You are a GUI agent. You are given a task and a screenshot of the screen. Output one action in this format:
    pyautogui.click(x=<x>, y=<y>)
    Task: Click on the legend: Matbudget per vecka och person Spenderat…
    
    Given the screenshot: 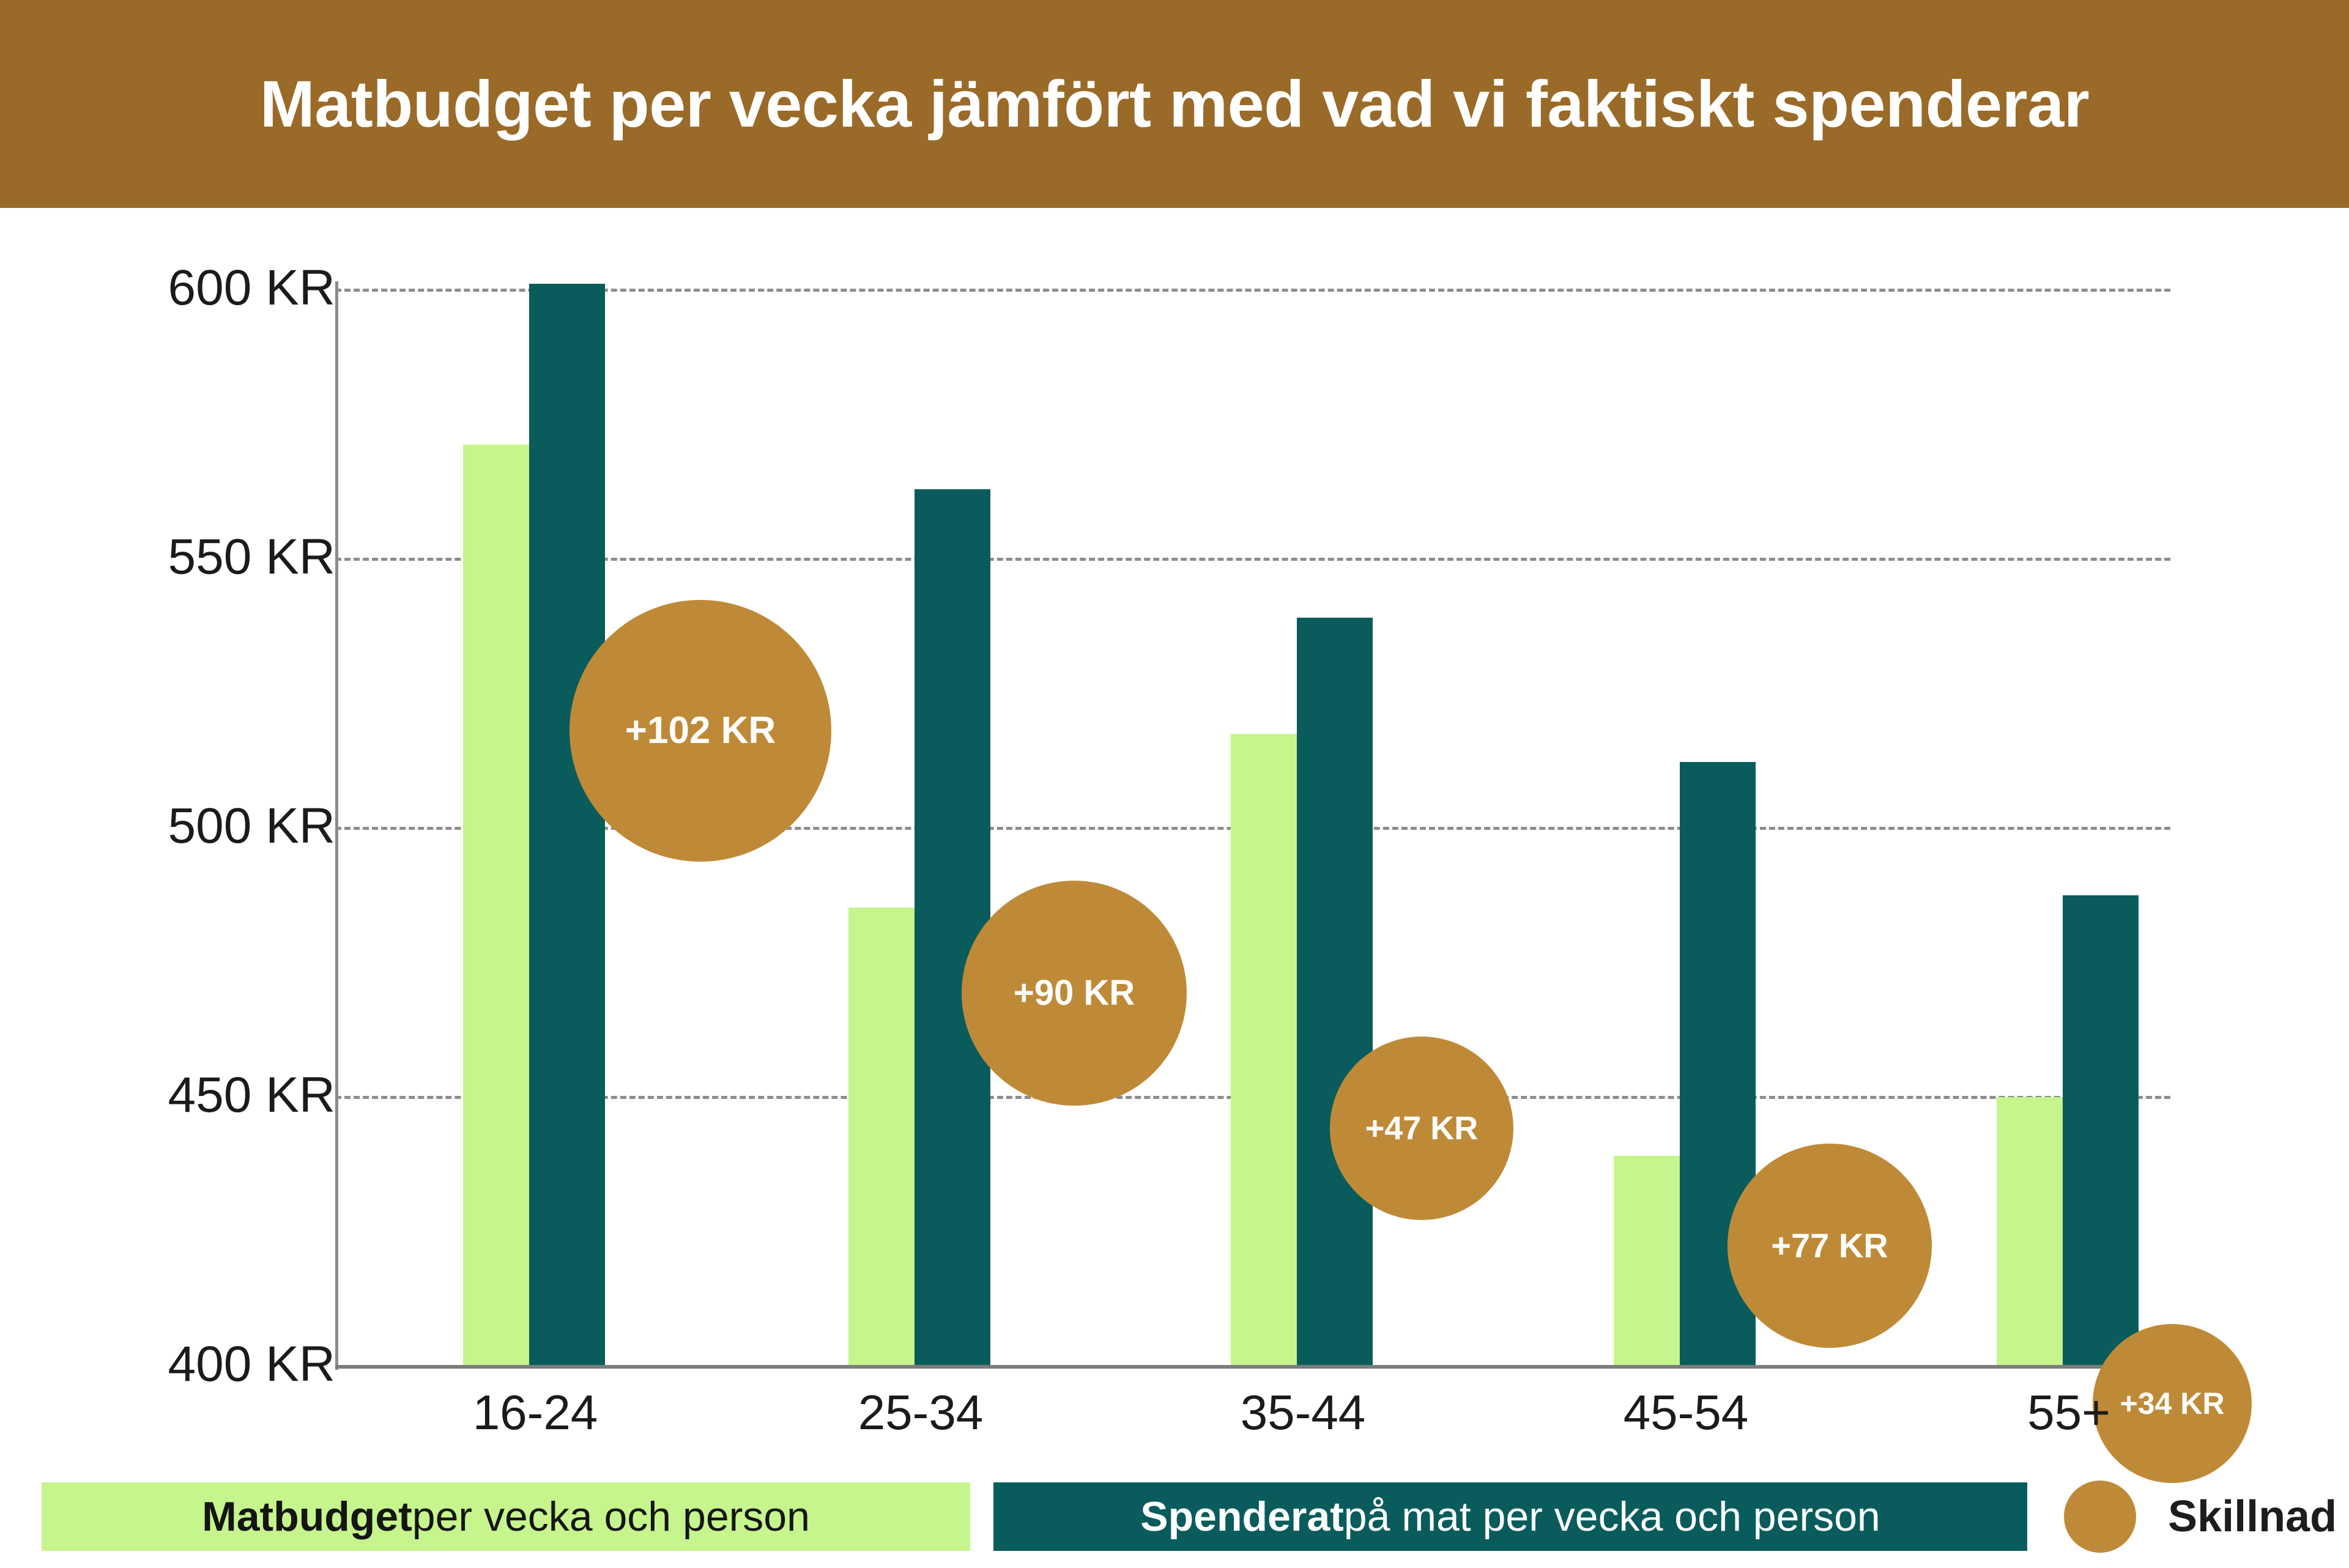 What is the action you would take?
    pyautogui.click(x=1174, y=1516)
    